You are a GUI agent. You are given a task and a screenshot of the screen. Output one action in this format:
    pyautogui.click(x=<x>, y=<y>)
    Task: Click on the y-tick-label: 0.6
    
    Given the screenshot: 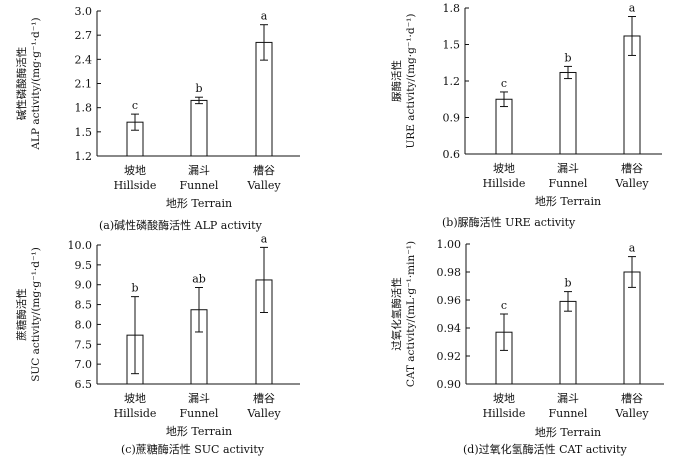 What is the action you would take?
    pyautogui.click(x=452, y=154)
    